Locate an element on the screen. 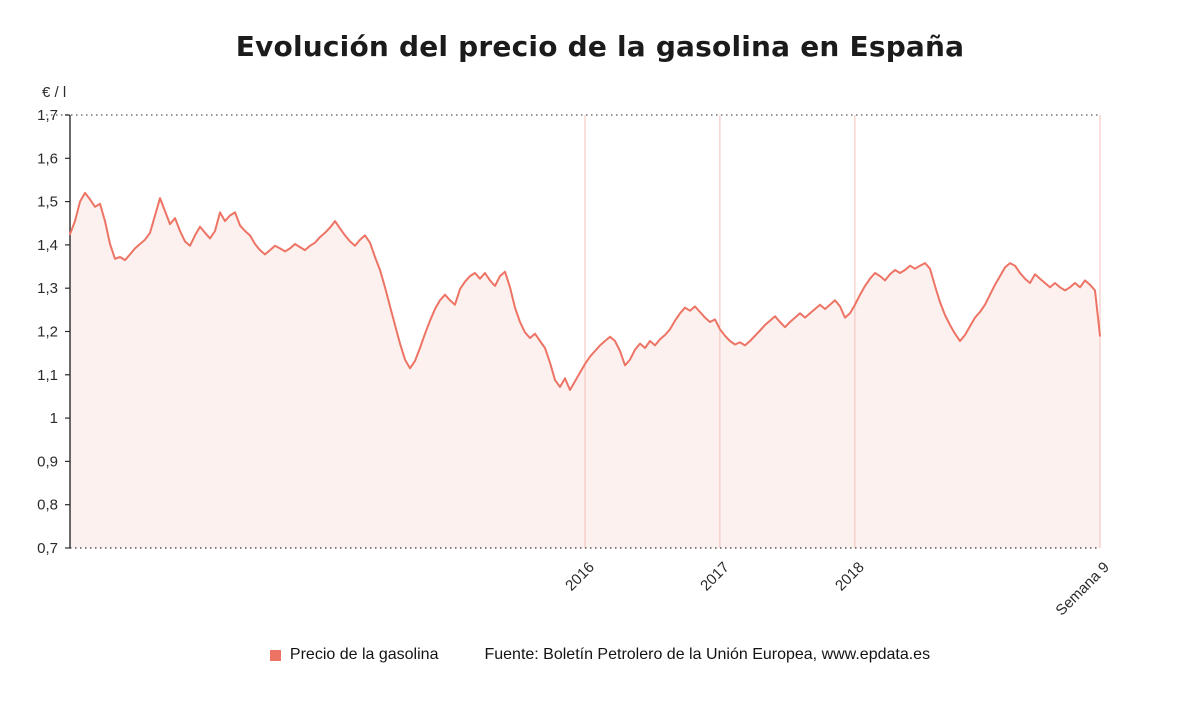 The image size is (1200, 705). svg-text: 2016 is located at coordinates (580, 577).